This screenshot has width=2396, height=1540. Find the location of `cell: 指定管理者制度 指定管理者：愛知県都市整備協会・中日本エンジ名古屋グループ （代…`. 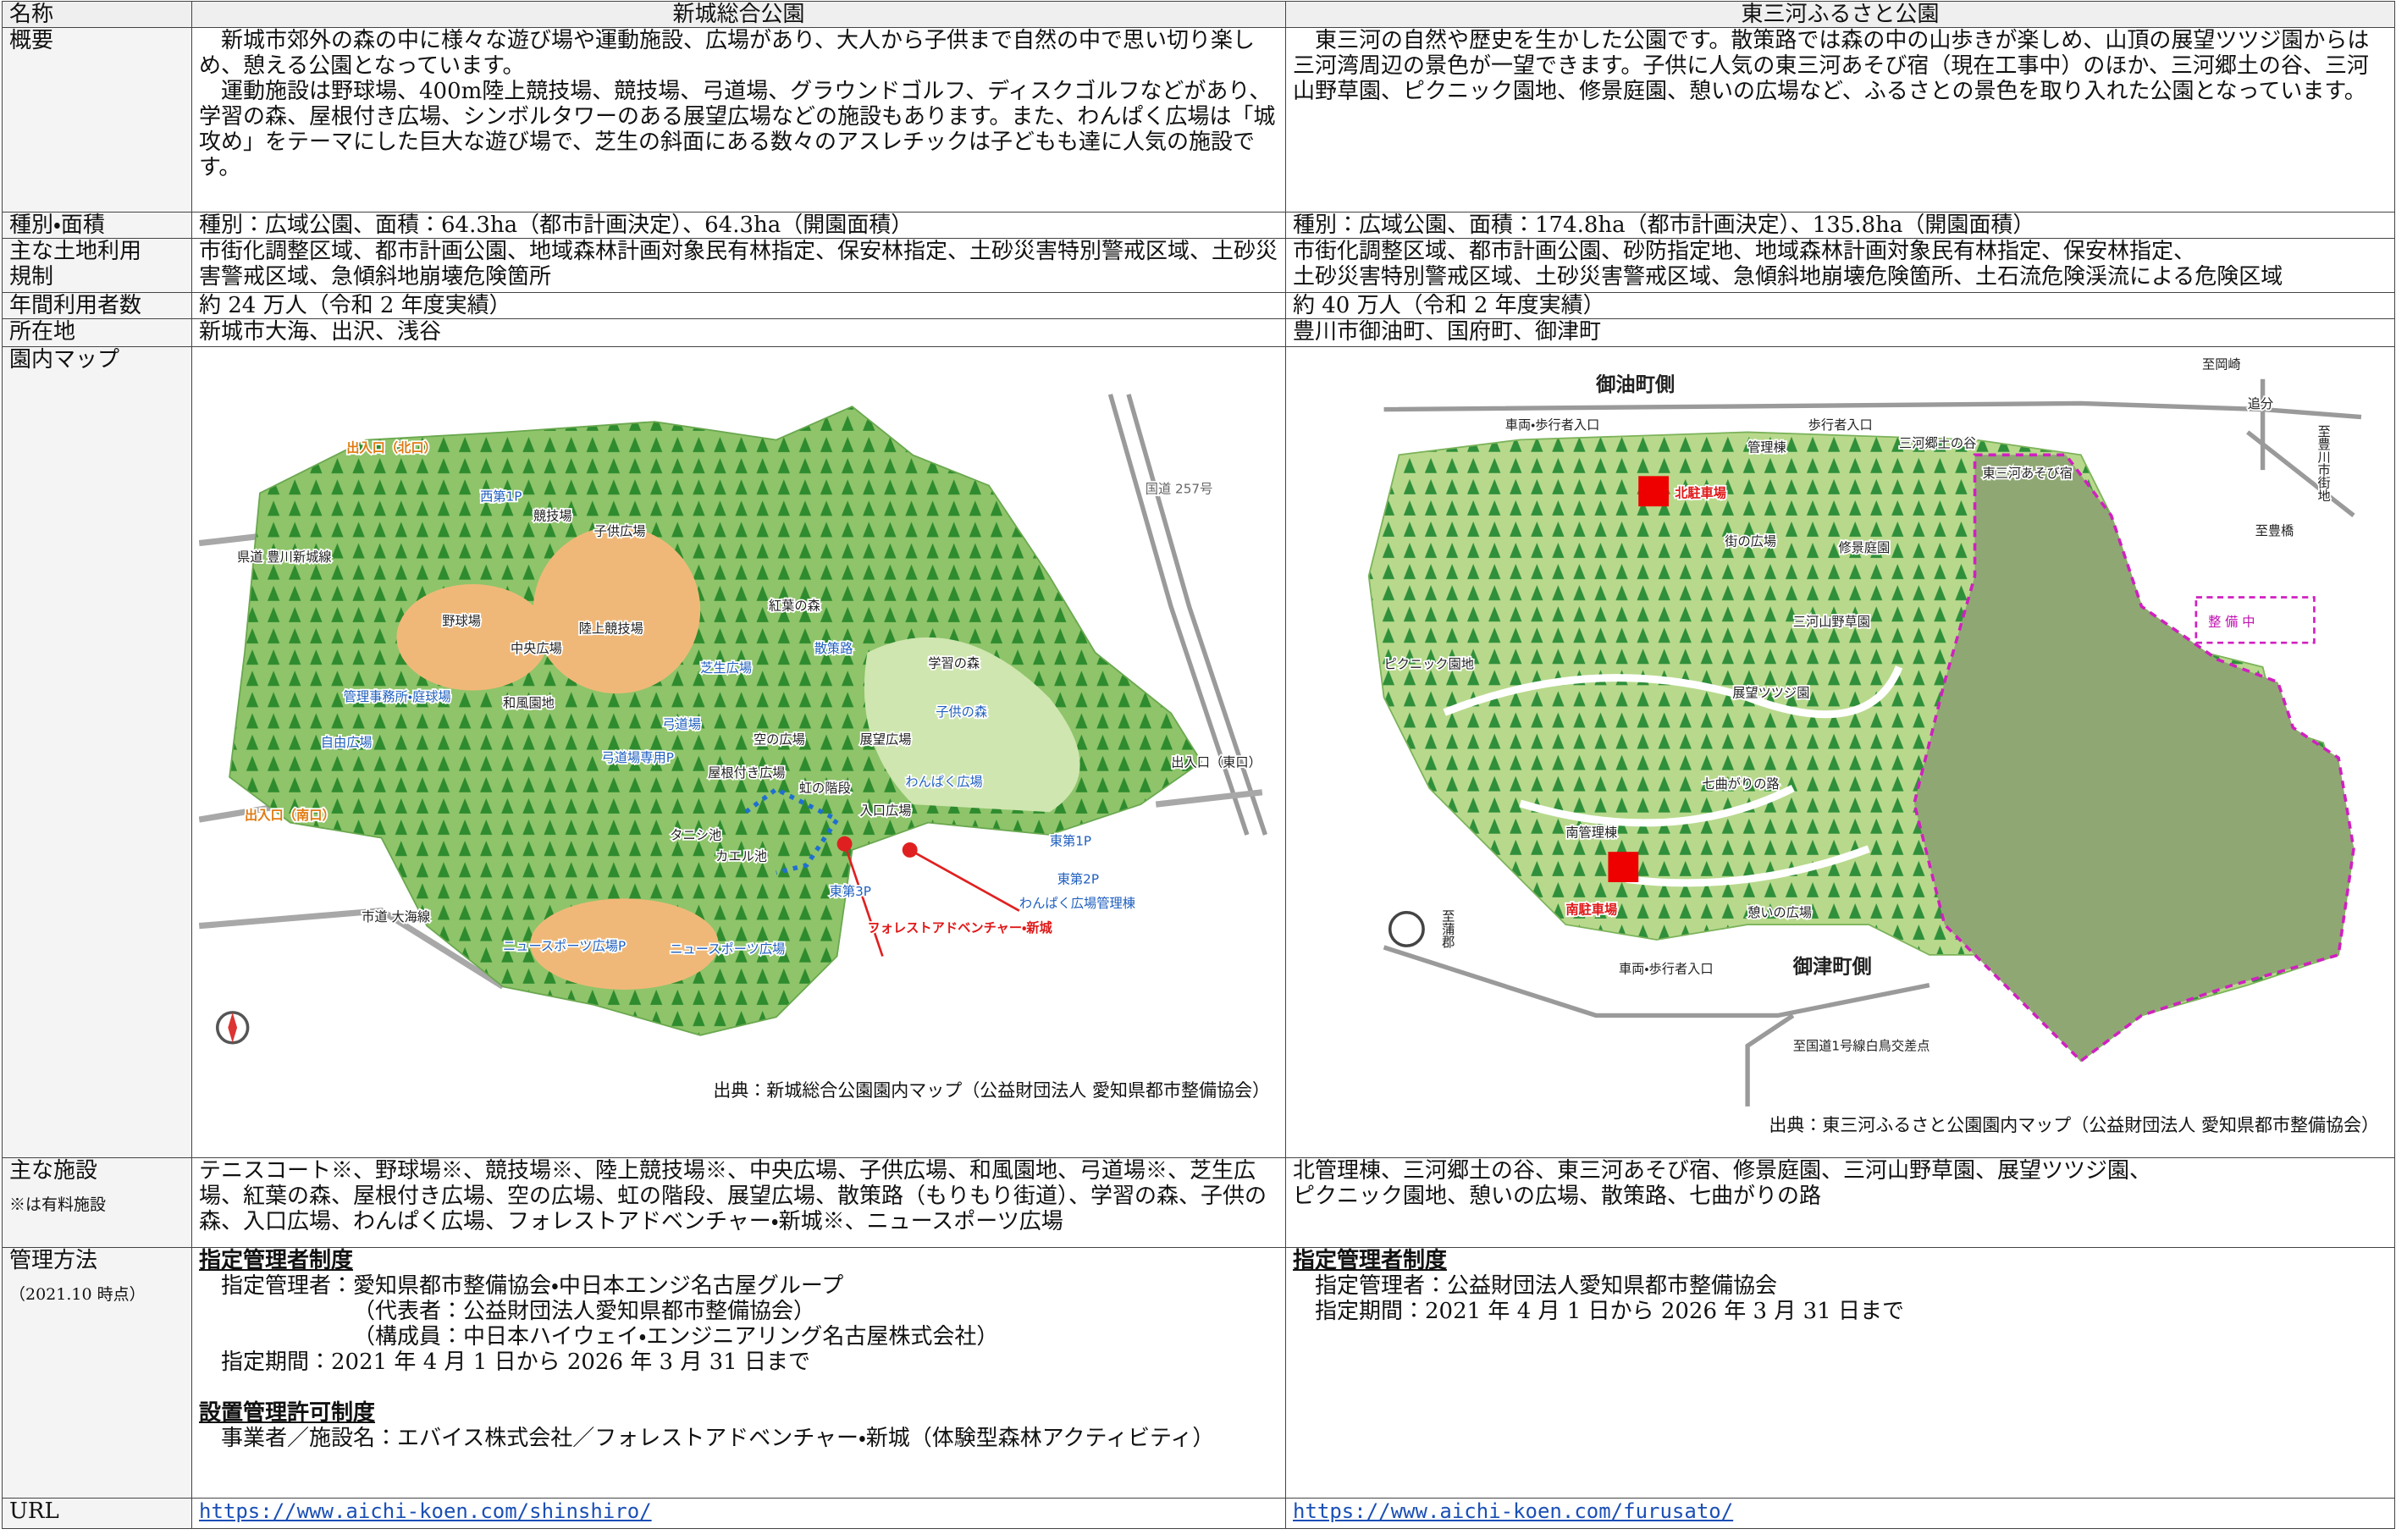

cell: 指定管理者制度 指定管理者：愛知県都市整備協会・中日本エンジ名古屋グループ （代… is located at coordinates (738, 1373).